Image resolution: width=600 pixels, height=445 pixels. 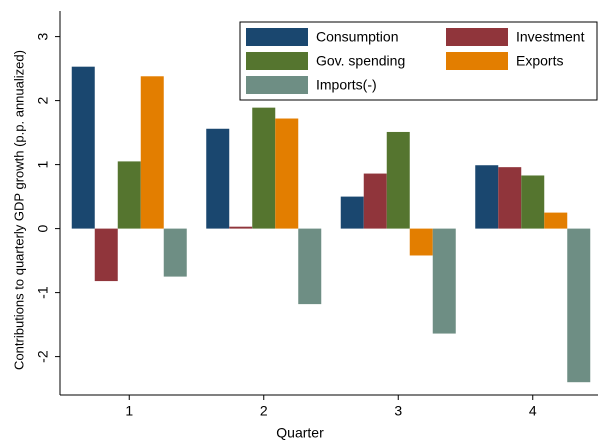 I want to click on legend-label: Gov. spending, so click(x=360, y=61).